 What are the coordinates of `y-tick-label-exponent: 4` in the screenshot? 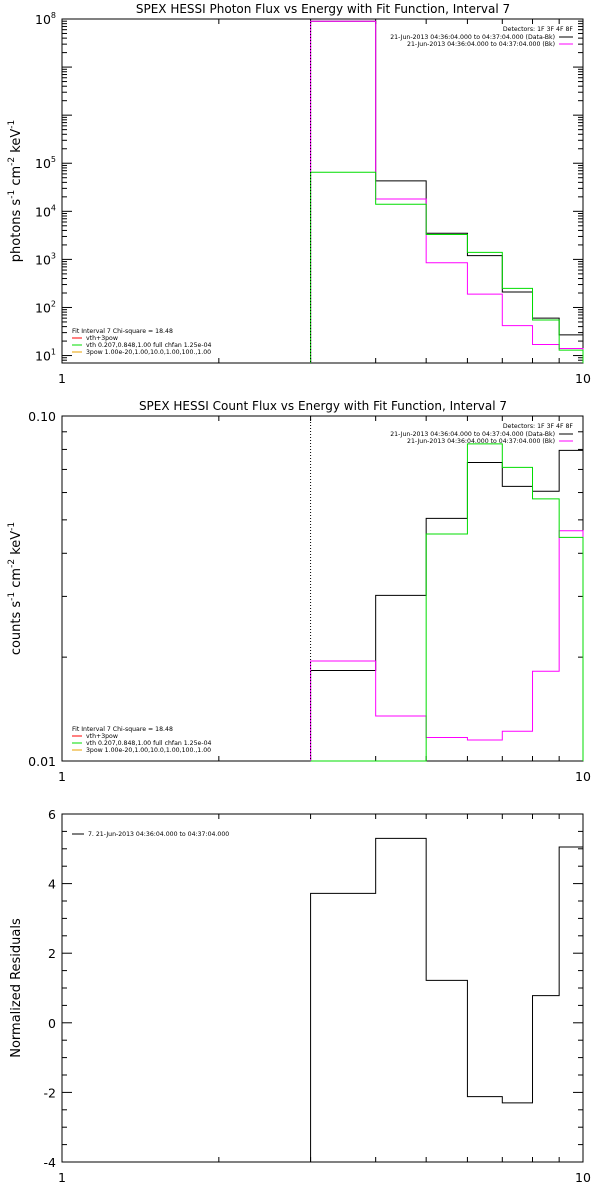 It's located at (53, 207).